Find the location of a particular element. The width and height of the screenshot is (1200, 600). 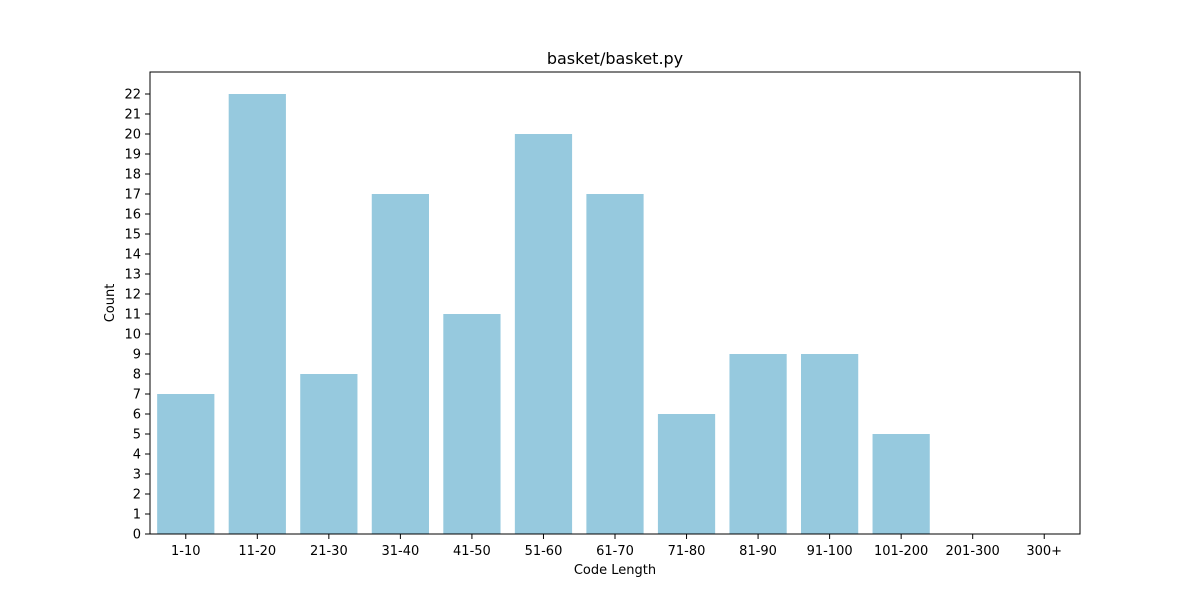

x-tick-label: 1-10 is located at coordinates (186, 551).